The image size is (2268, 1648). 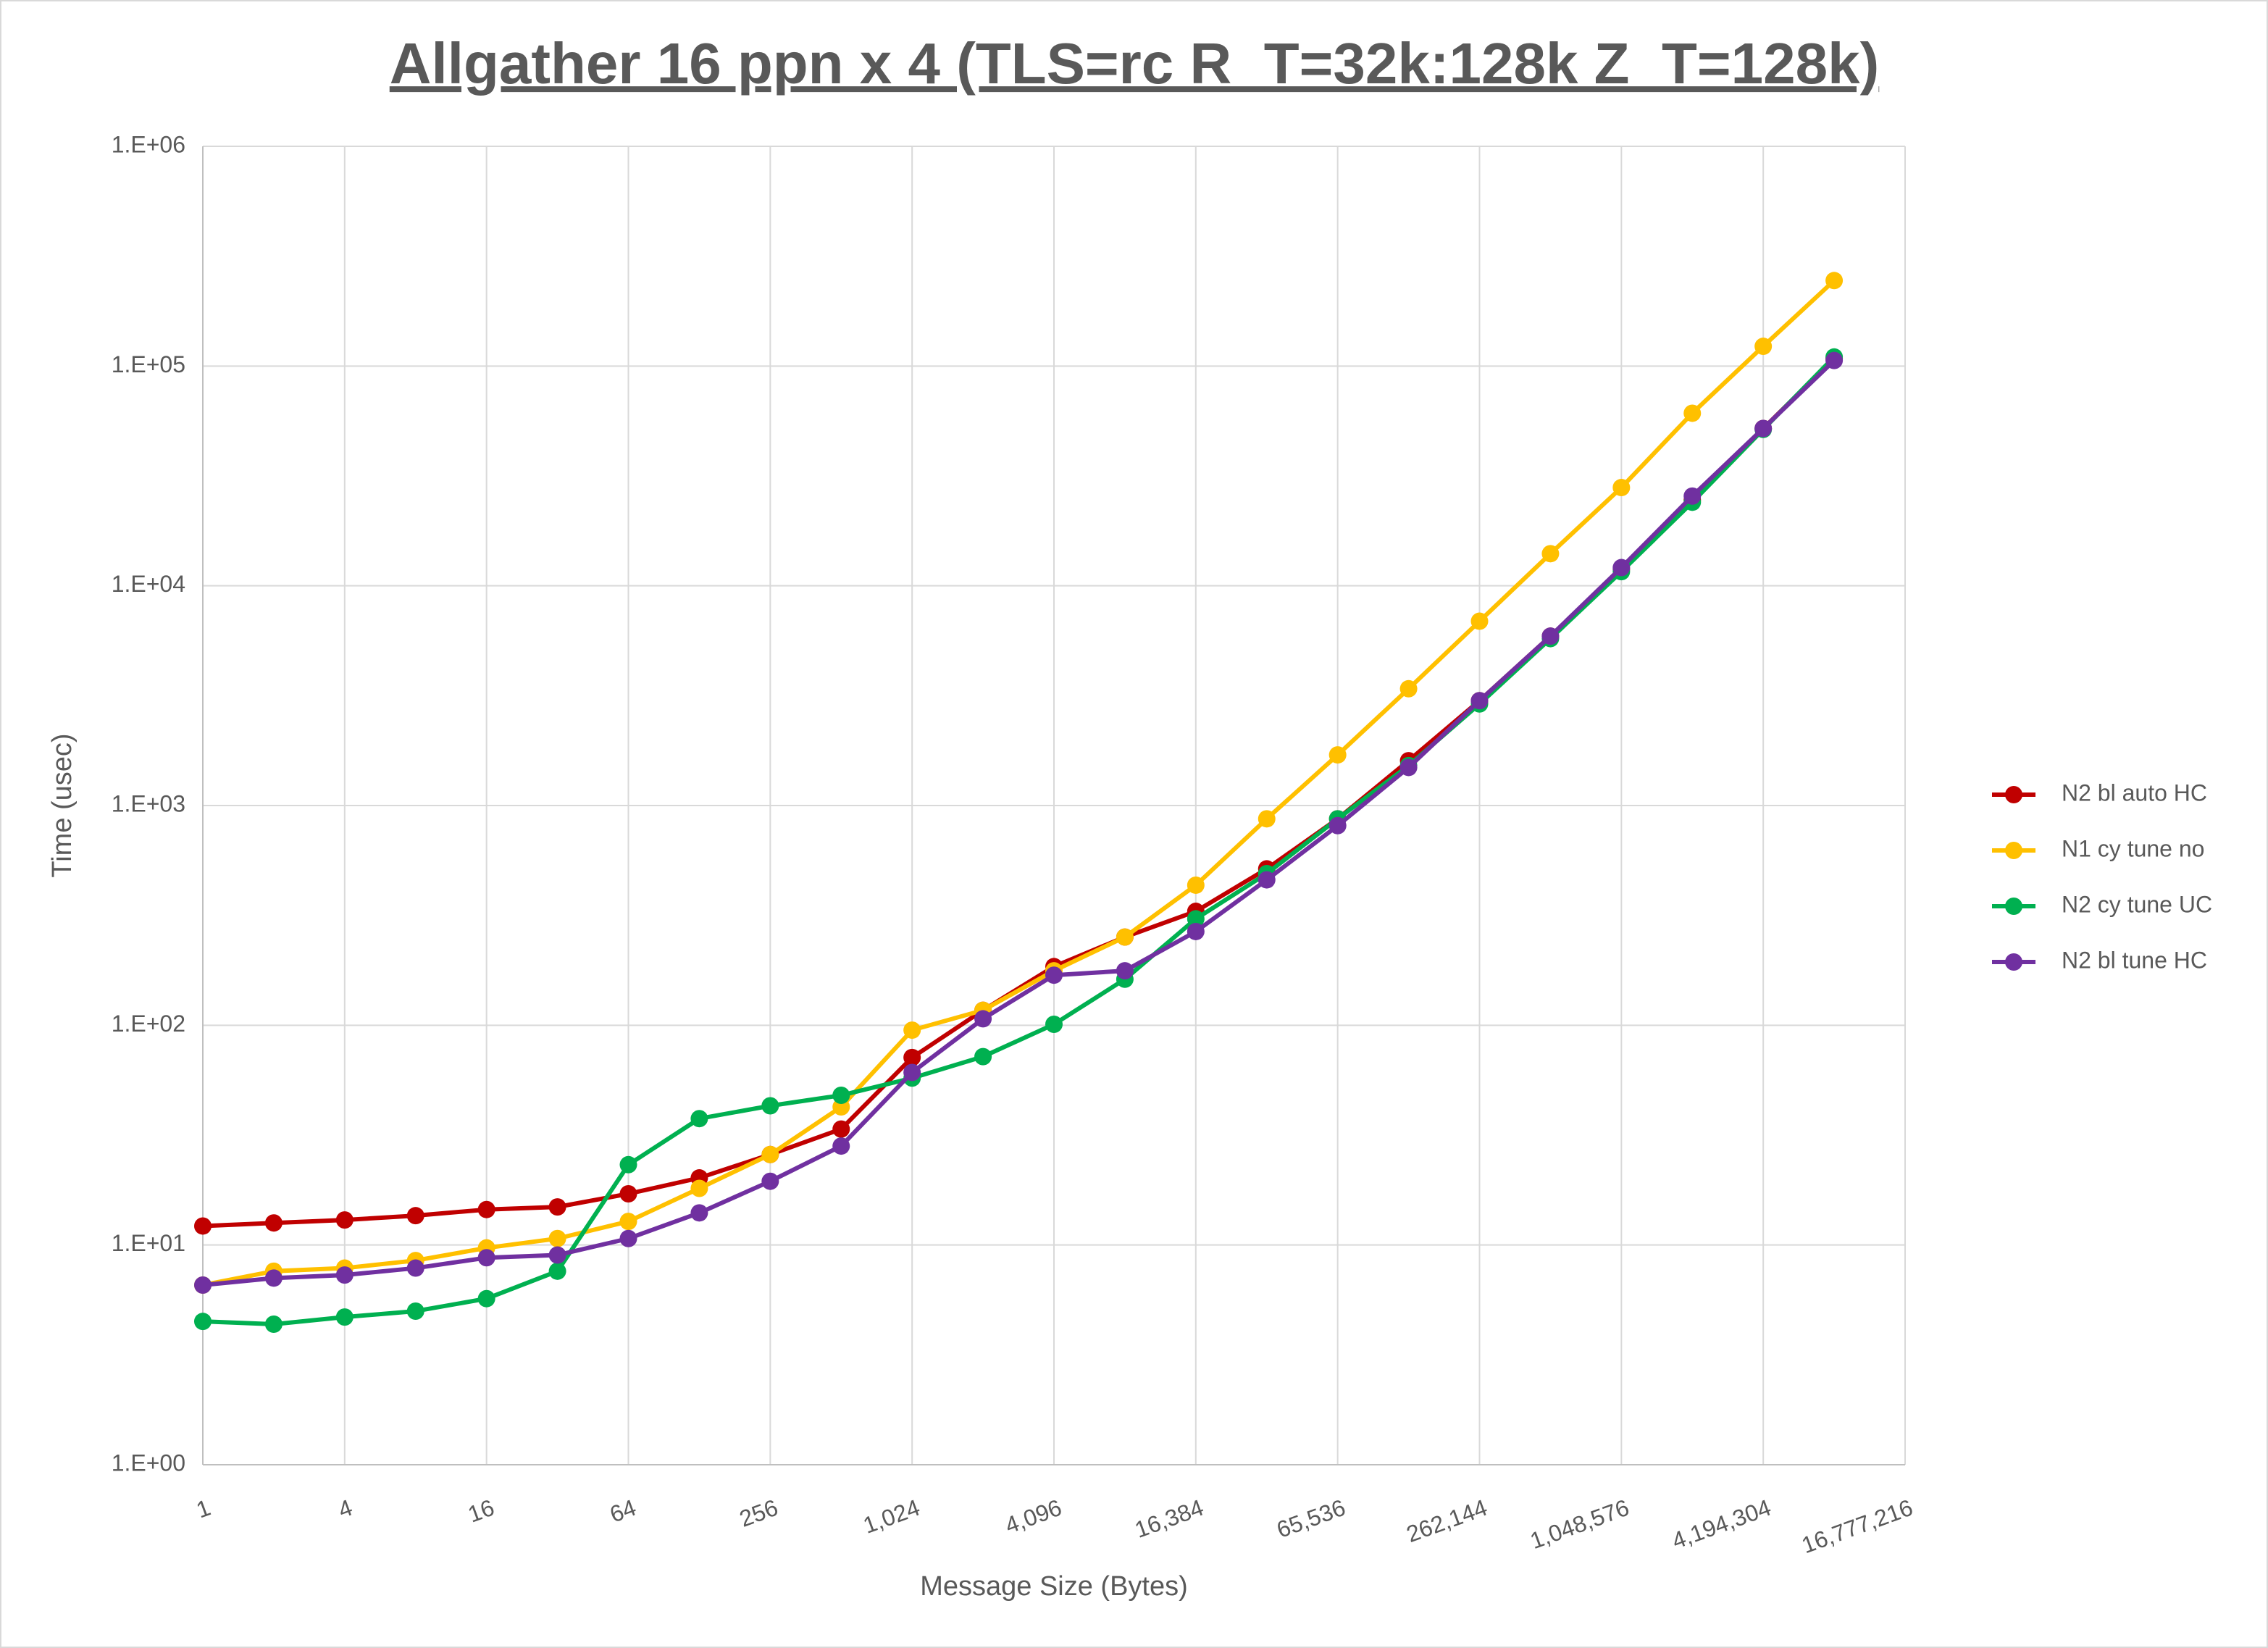 What do you see at coordinates (2137, 904) in the screenshot?
I see `legend-label: N2 cy tune UC` at bounding box center [2137, 904].